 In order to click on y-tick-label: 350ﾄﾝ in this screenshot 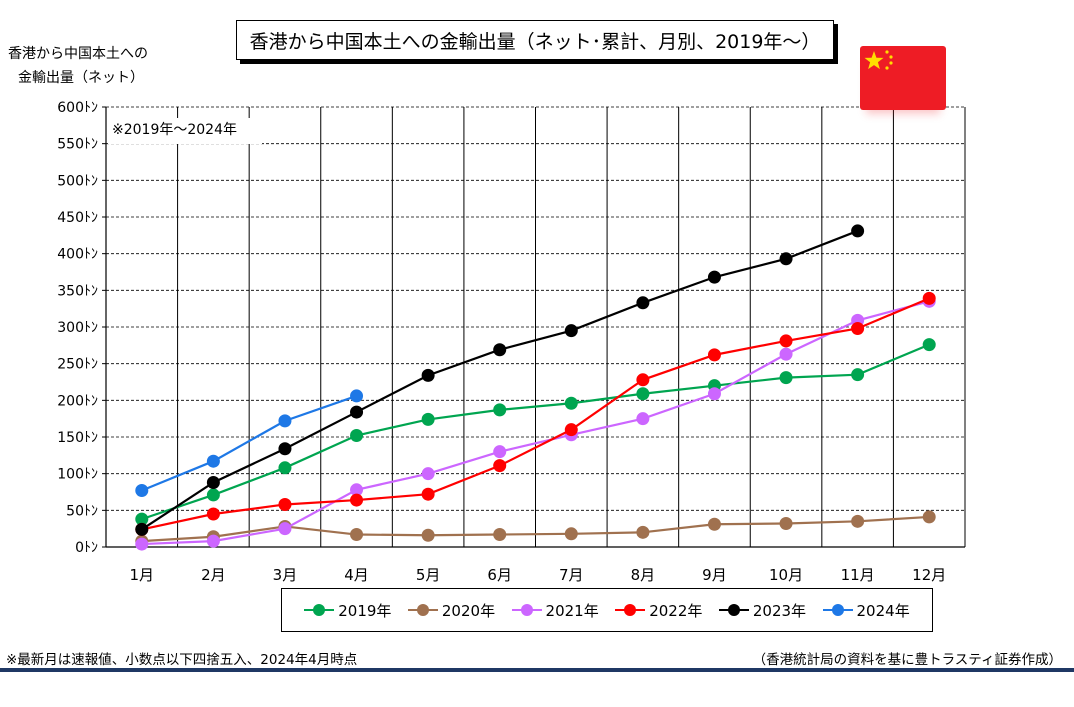, I will do `click(77, 291)`.